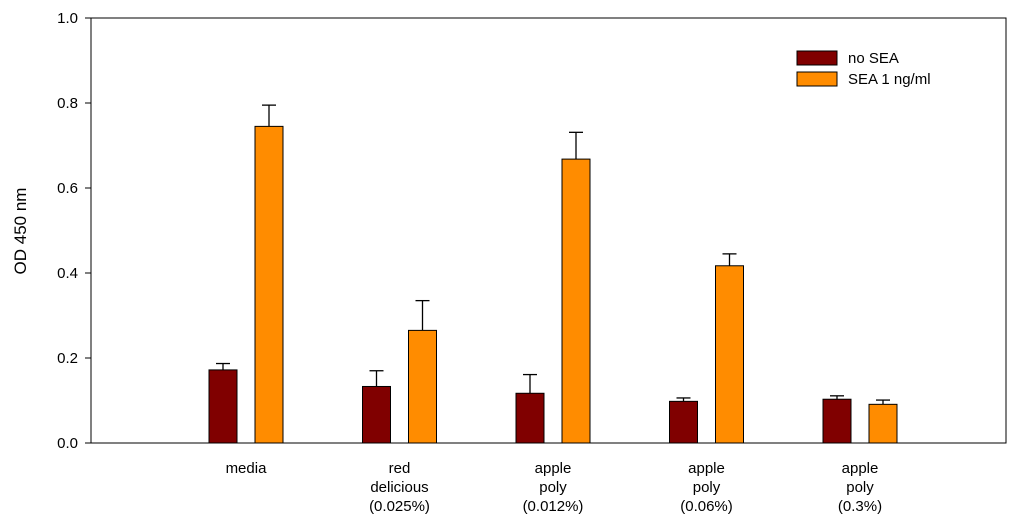  I want to click on y-tick-label: 1.0, so click(67, 18).